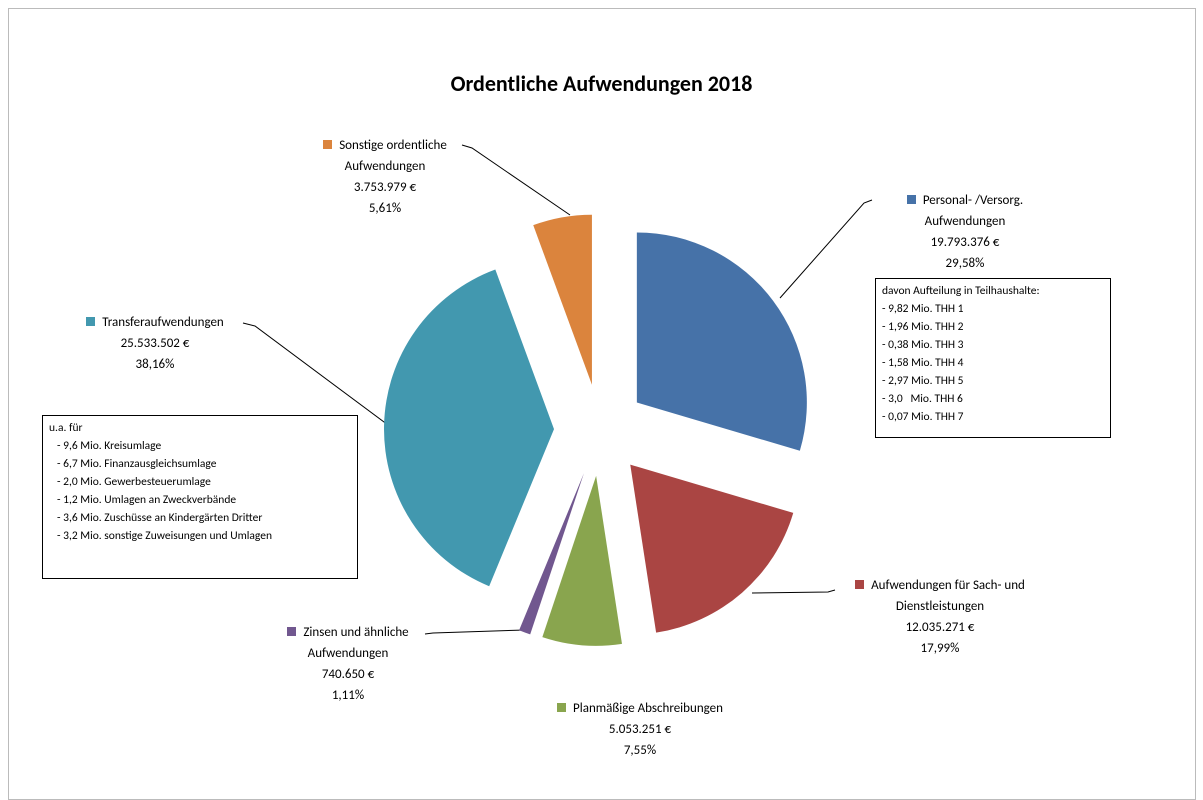 The image size is (1203, 800). I want to click on label-name: Transferaufwendungen, so click(155, 322).